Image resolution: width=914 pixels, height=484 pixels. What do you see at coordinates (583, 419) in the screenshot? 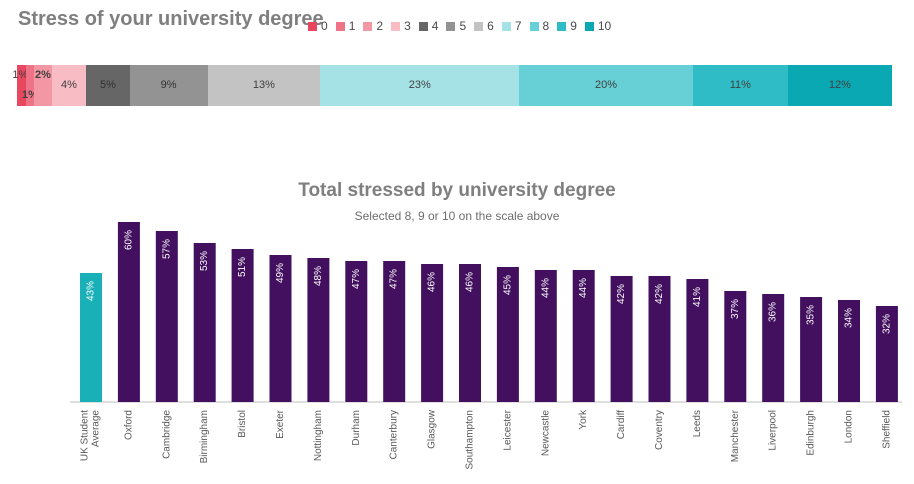
I see `category-label: York` at bounding box center [583, 419].